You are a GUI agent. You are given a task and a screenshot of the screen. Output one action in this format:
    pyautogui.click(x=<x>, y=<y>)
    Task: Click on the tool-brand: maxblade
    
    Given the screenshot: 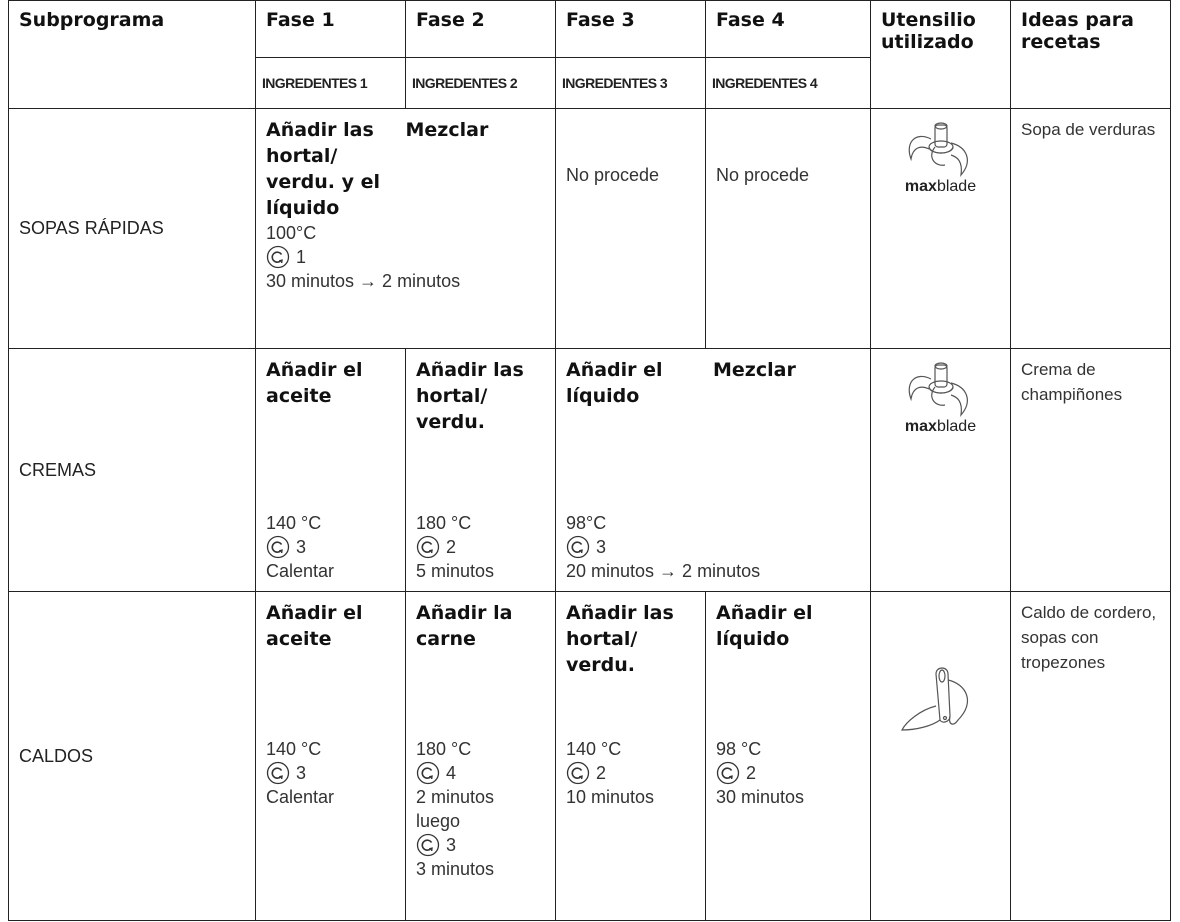 What is the action you would take?
    pyautogui.click(x=940, y=427)
    